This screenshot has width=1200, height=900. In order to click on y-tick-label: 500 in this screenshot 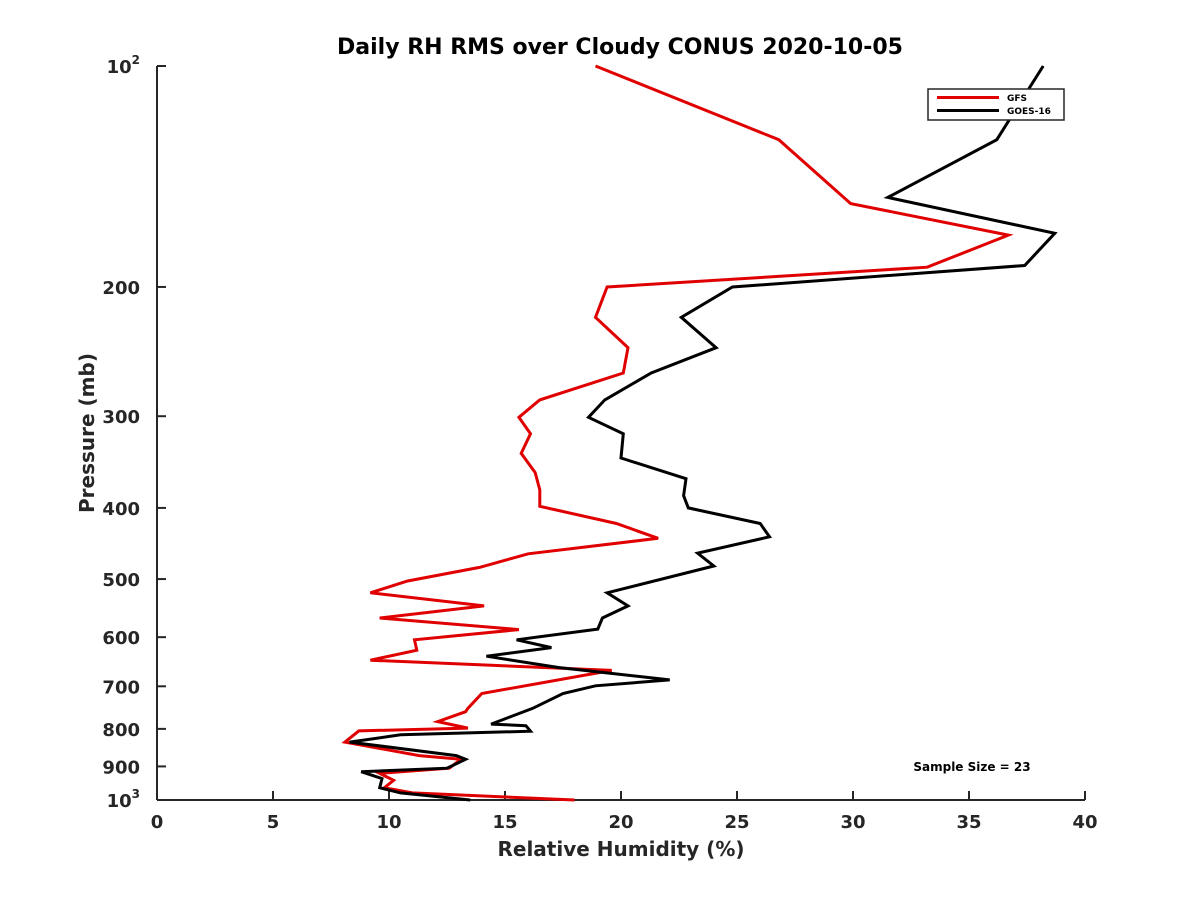, I will do `click(121, 580)`.